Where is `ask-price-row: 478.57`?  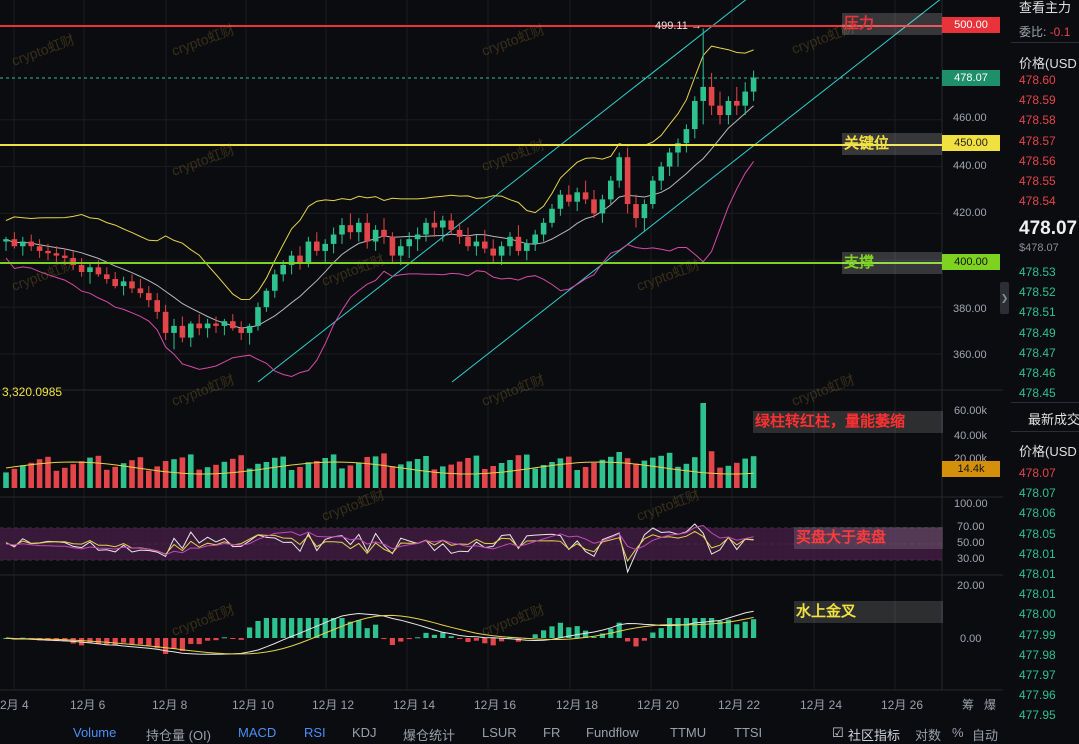 ask-price-row: 478.57 is located at coordinates (1037, 140).